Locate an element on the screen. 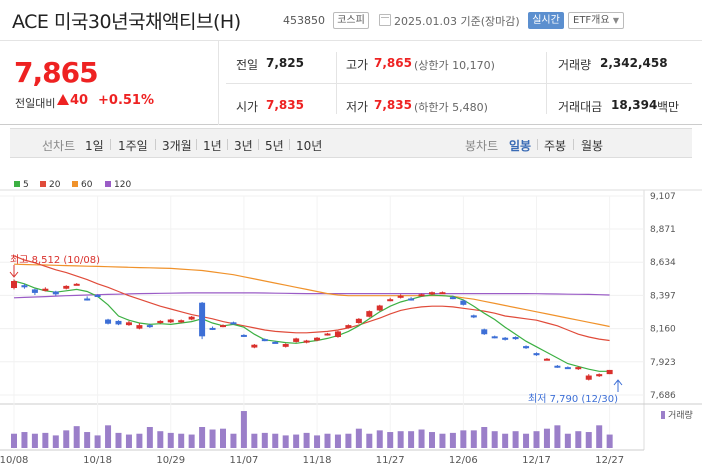 The width and height of the screenshot is (702, 471). etf-info-dropdown: ETF개요 ▼ is located at coordinates (596, 20).